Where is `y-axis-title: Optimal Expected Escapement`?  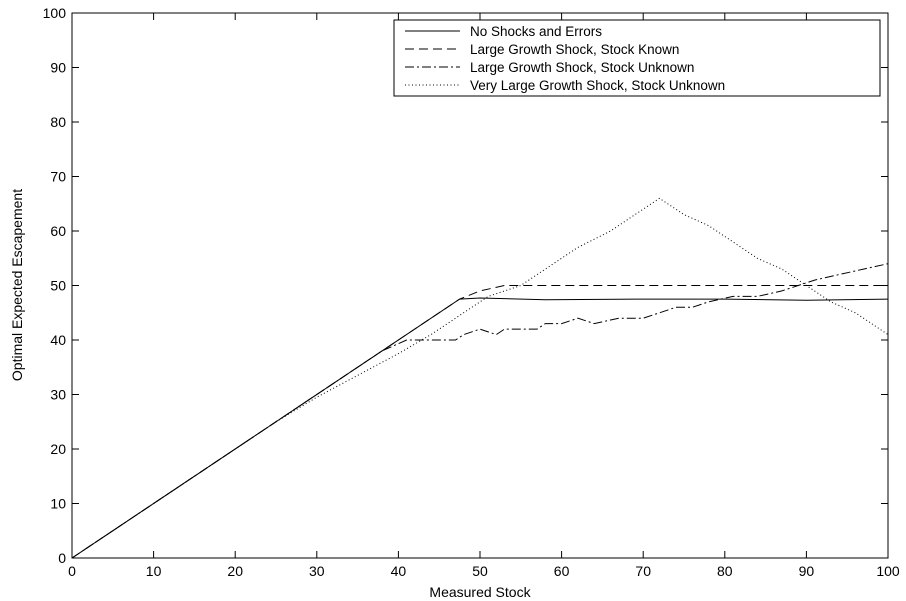 y-axis-title: Optimal Expected Escapement is located at coordinates (17, 285).